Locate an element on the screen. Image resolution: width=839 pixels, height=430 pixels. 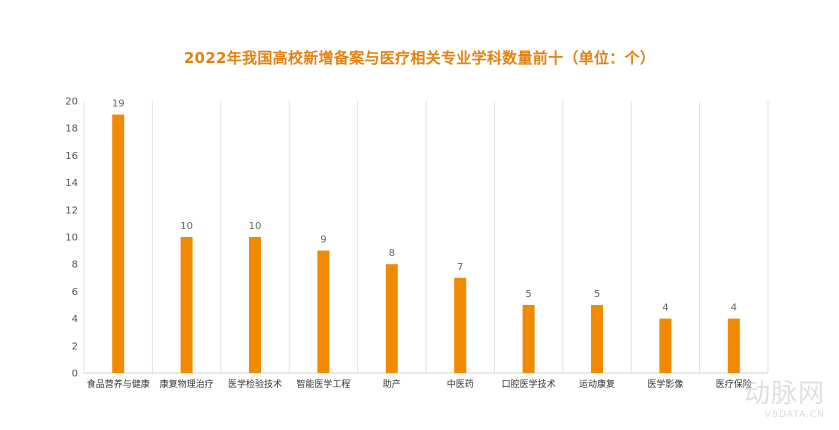
y-tick-label: 10 is located at coordinates (71, 238).